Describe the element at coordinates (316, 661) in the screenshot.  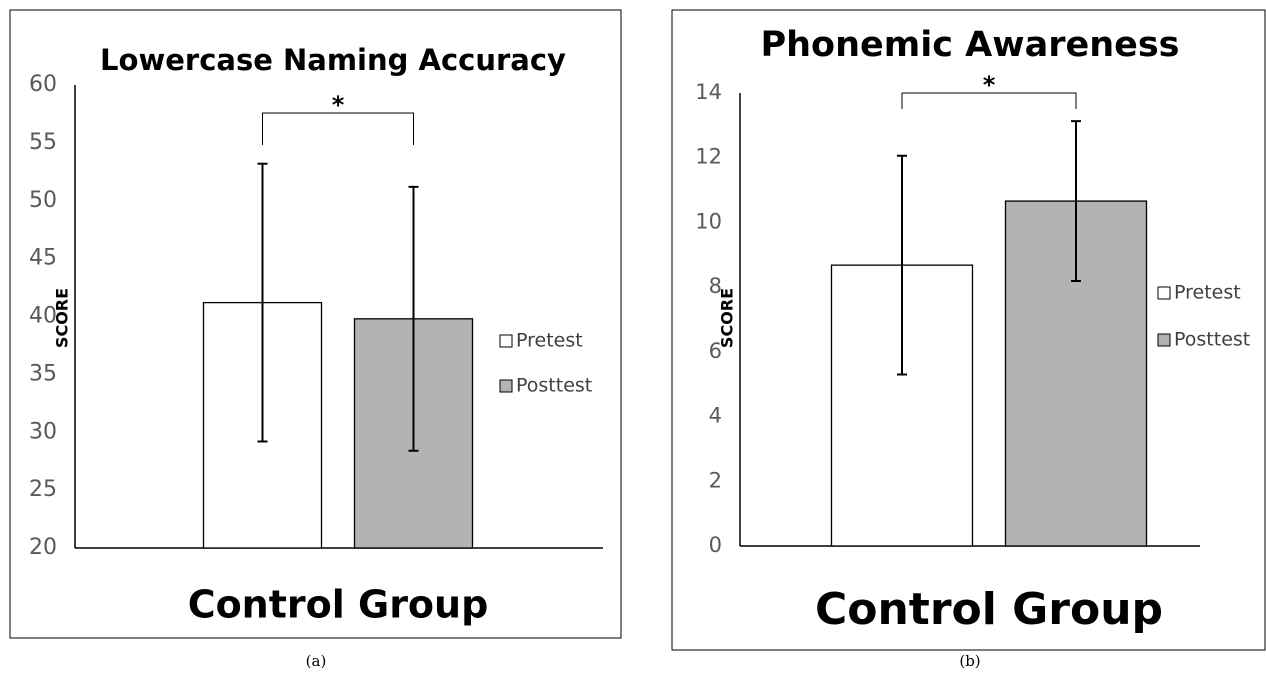
I see `caption: (a)` at that location.